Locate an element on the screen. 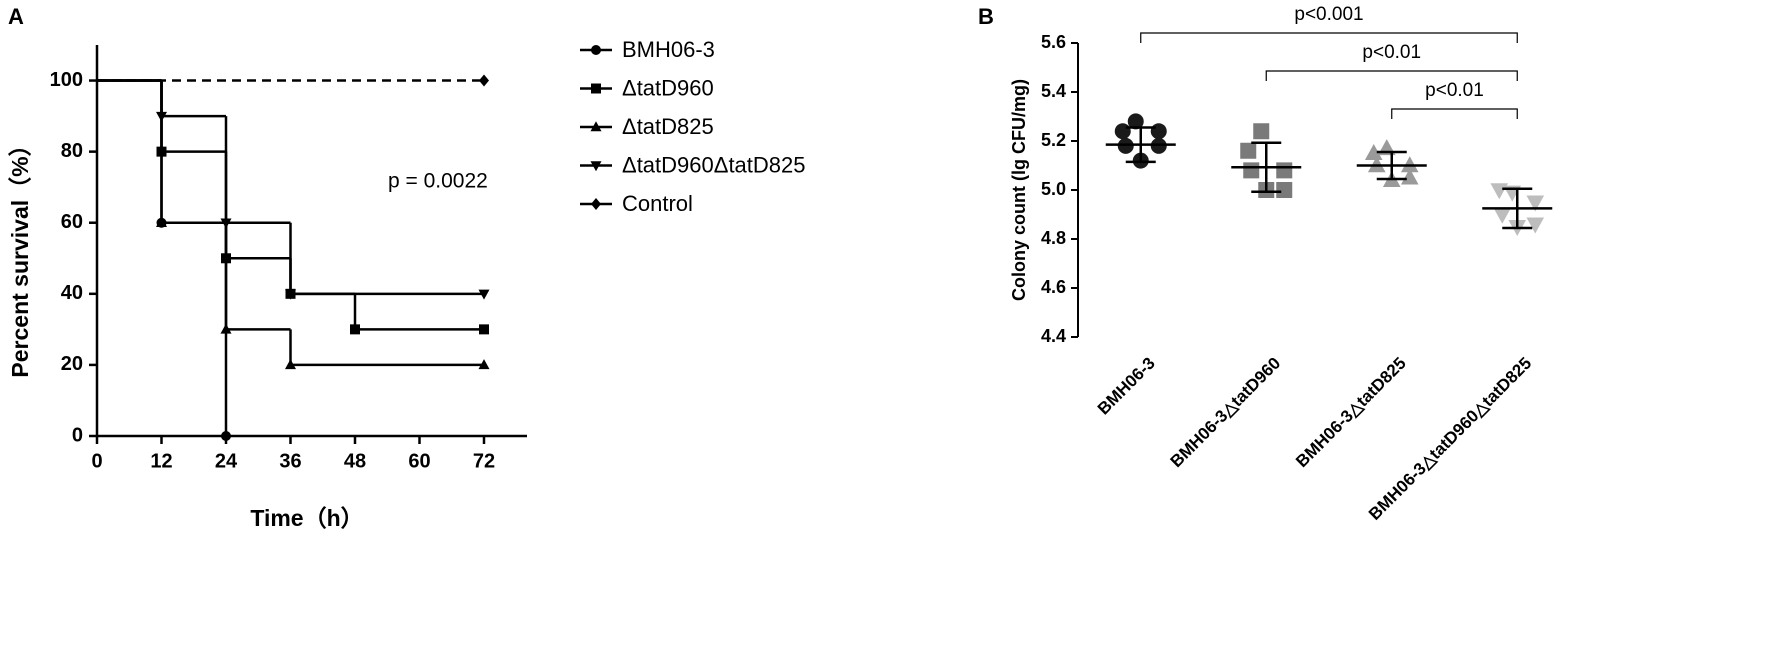 The image size is (1772, 654). x-tick-label: BMH06-3 is located at coordinates (1126, 386).